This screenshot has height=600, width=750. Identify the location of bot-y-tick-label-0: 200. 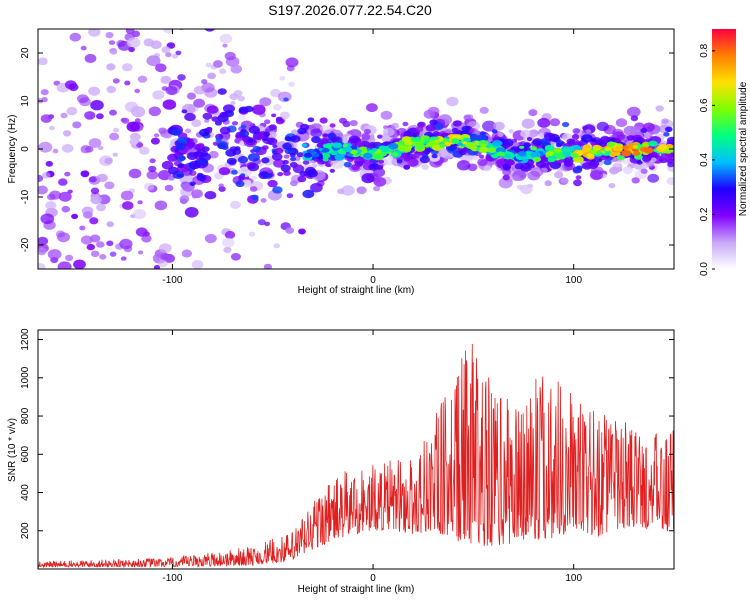
(25, 530).